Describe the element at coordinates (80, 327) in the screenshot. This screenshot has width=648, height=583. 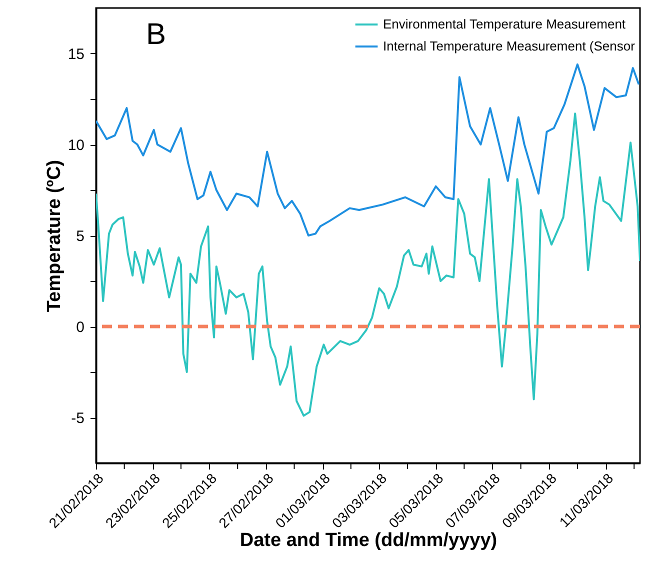
I see `y-tick-label: 0` at that location.